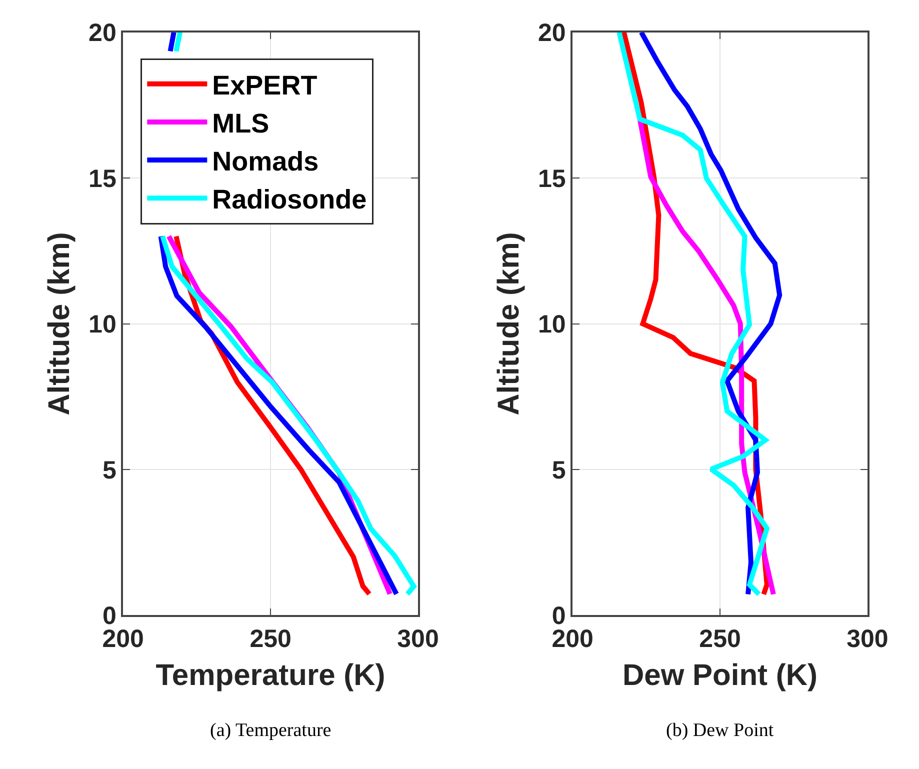 The width and height of the screenshot is (919, 769). What do you see at coordinates (720, 730) in the screenshot?
I see `text: (b) Dew Point` at bounding box center [720, 730].